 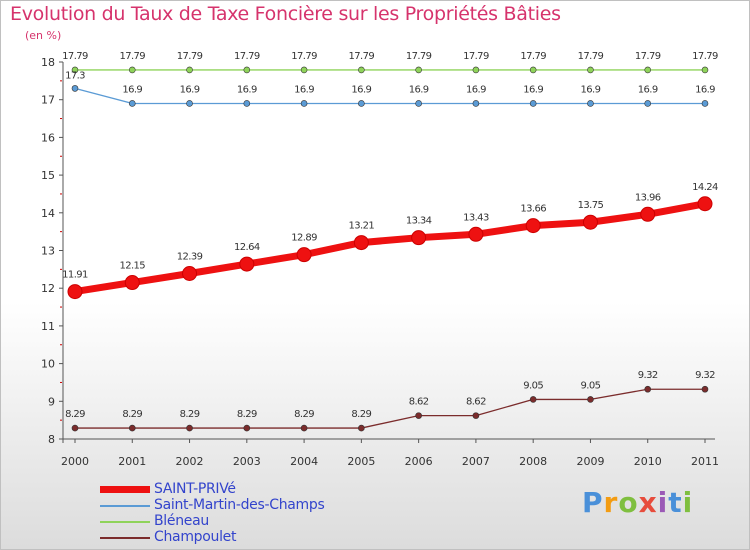 I want to click on logo-letter: x, so click(x=648, y=502).